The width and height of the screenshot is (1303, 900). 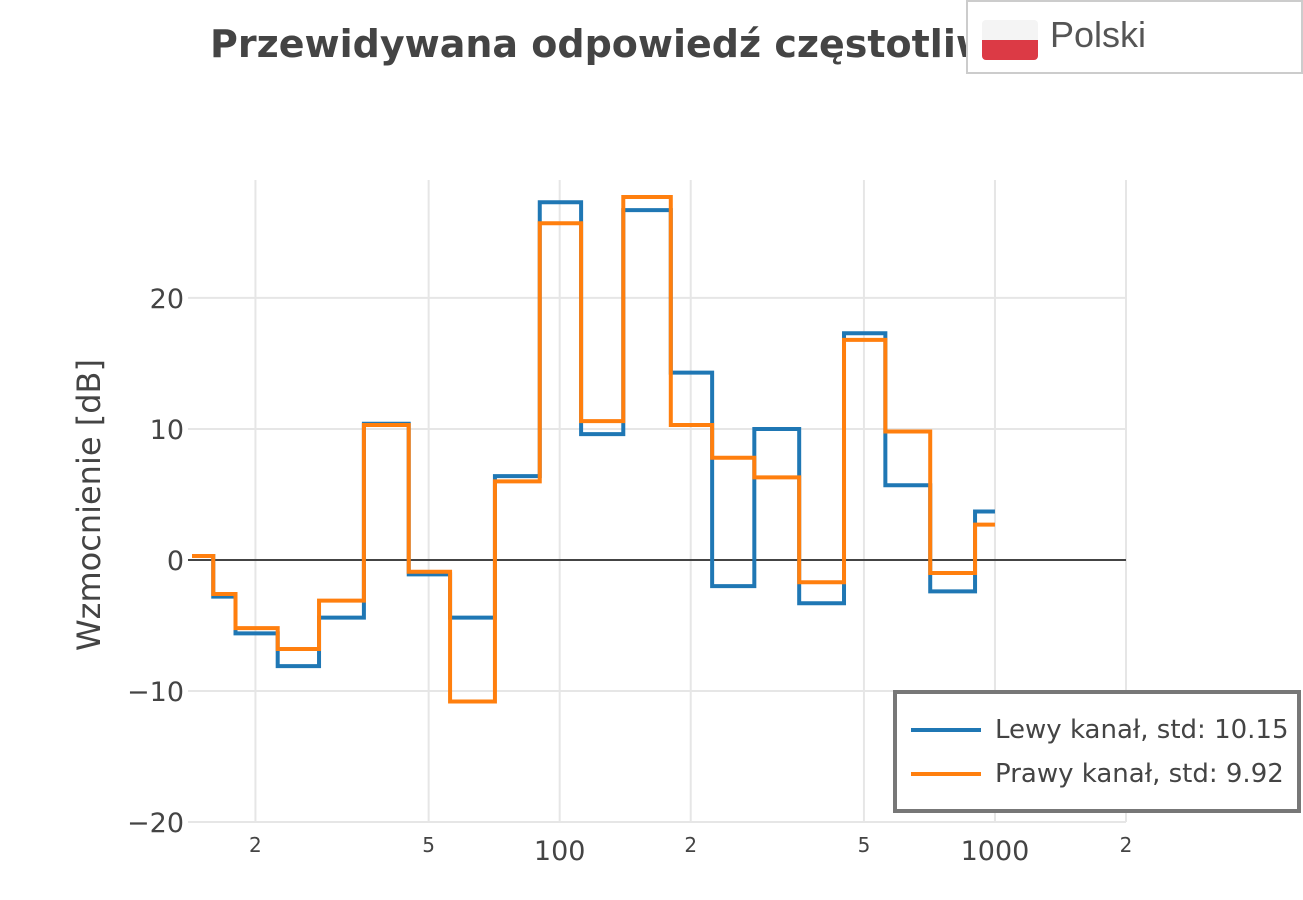 What do you see at coordinates (1142, 730) in the screenshot?
I see `legend-label-left: Lewy kanał, std: 10.15` at bounding box center [1142, 730].